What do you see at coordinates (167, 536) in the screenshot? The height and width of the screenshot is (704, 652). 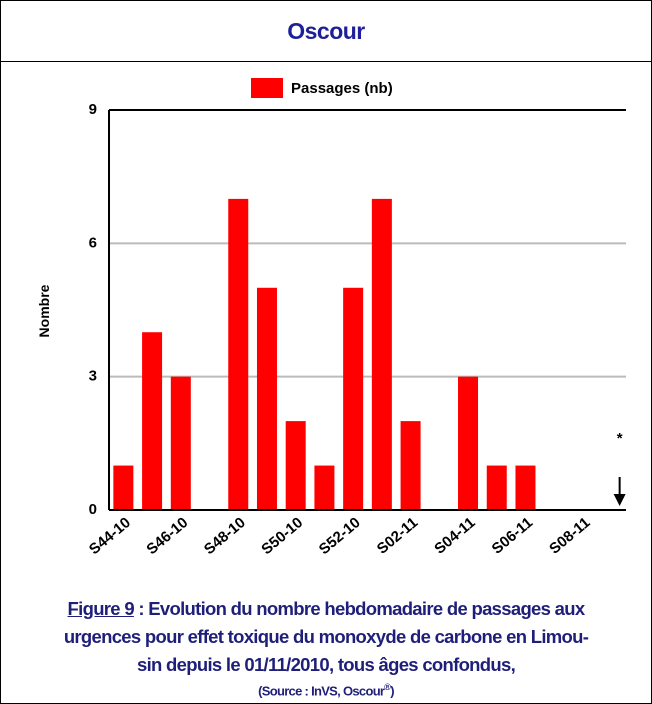 I see `x-tick-label: S46-10` at bounding box center [167, 536].